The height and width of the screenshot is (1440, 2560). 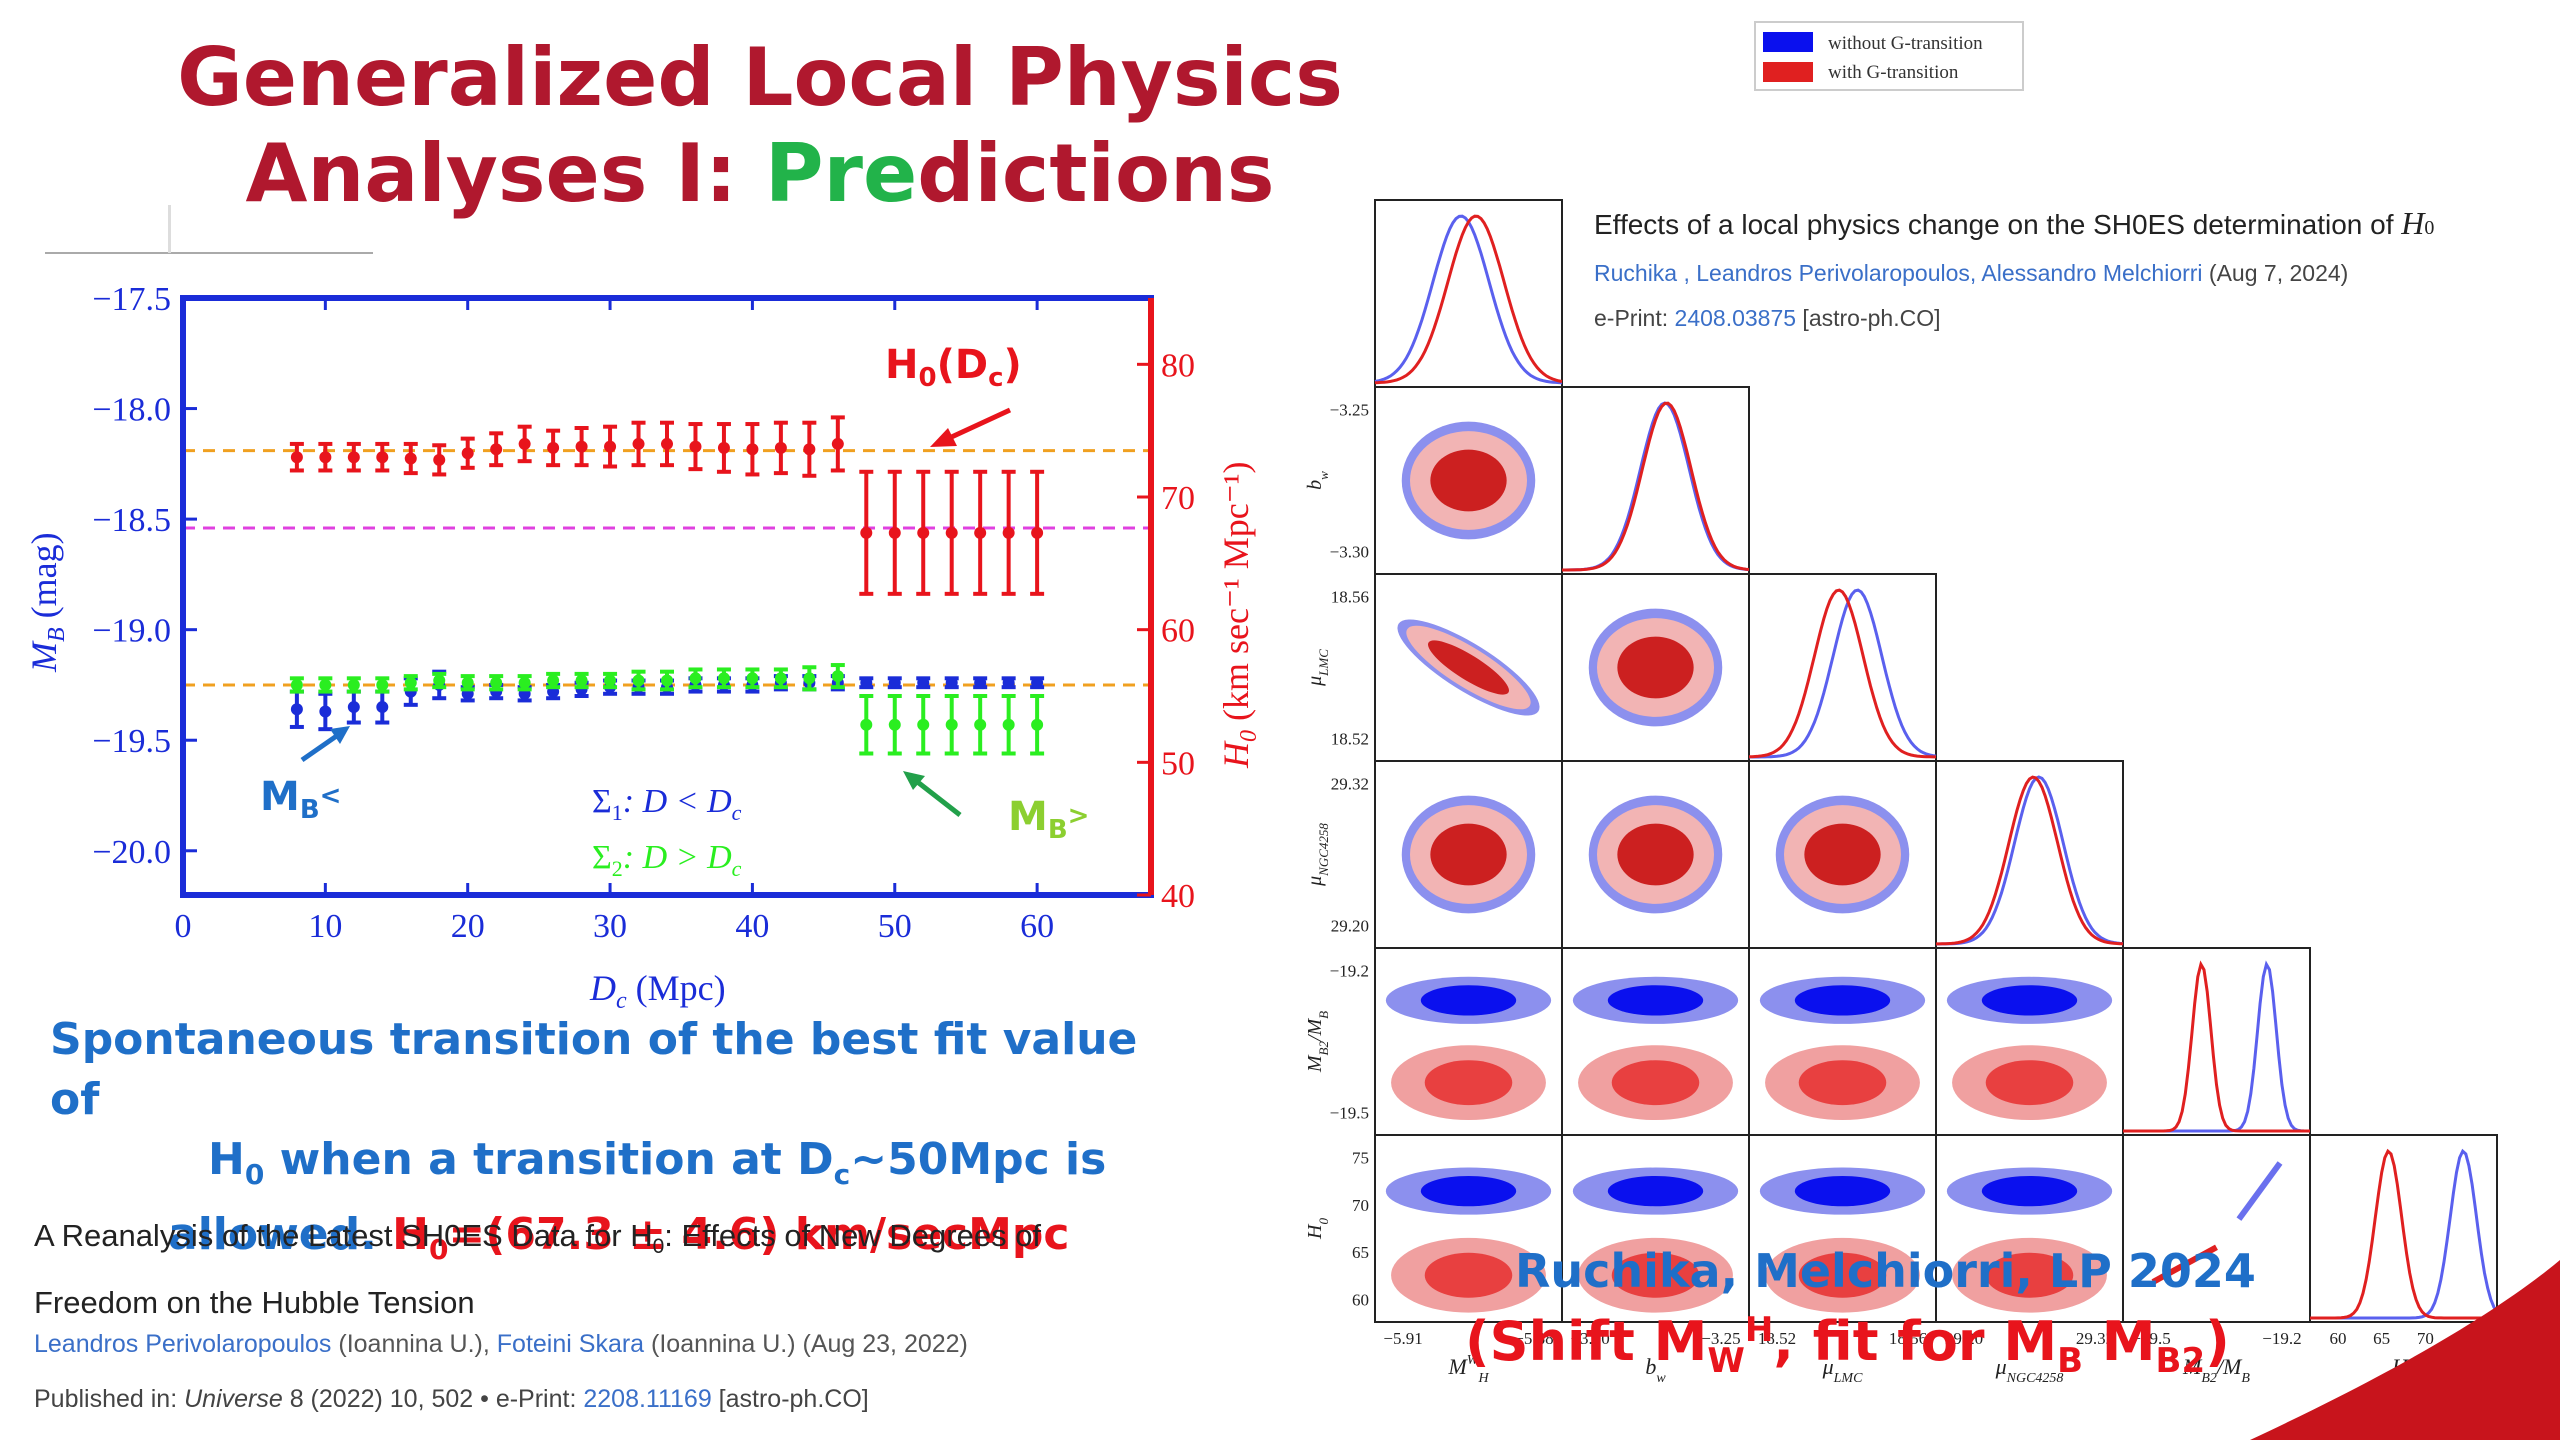 What do you see at coordinates (978, 1159) in the screenshot?
I see `caption-end: ~50Mpc is` at bounding box center [978, 1159].